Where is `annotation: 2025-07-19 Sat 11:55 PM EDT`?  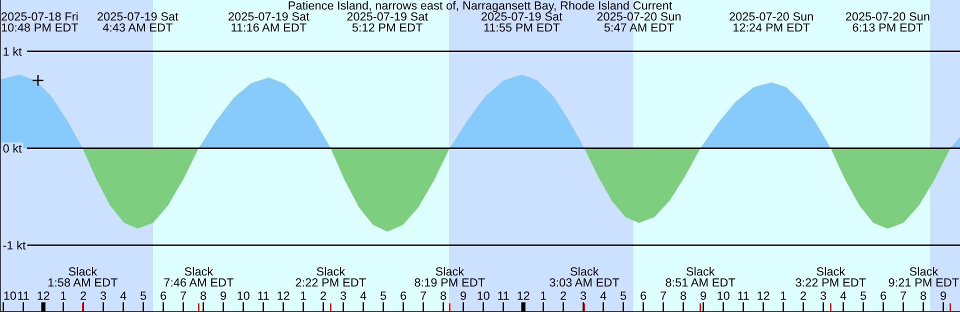 annotation: 2025-07-19 Sat 11:55 PM EDT is located at coordinates (522, 22).